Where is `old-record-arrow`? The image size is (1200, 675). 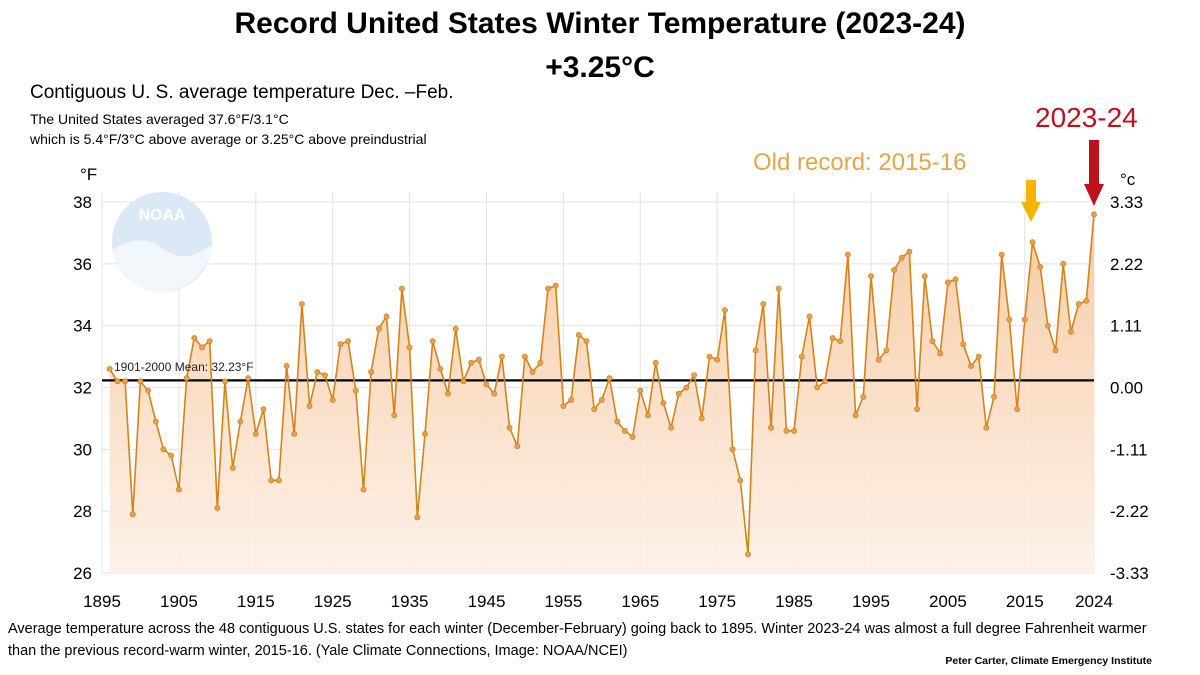
old-record-arrow is located at coordinates (1031, 201).